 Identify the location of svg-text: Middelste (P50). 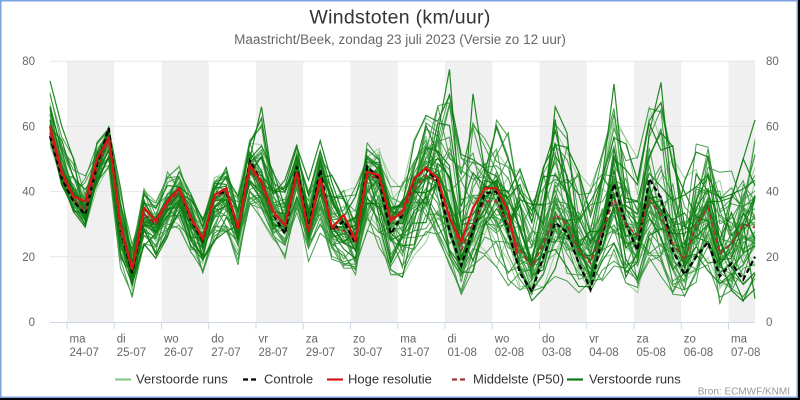
(518, 379).